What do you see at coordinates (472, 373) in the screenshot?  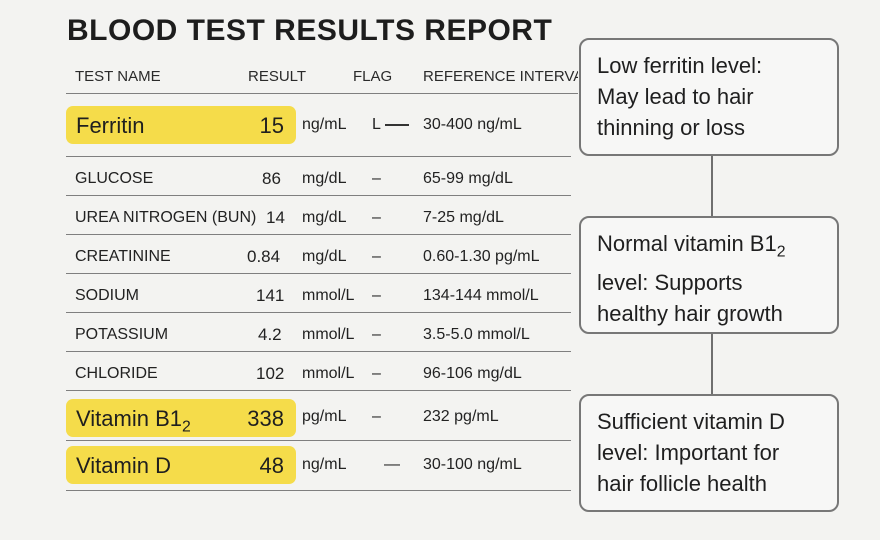 I see `test-reference: 96-106 mg/dL` at bounding box center [472, 373].